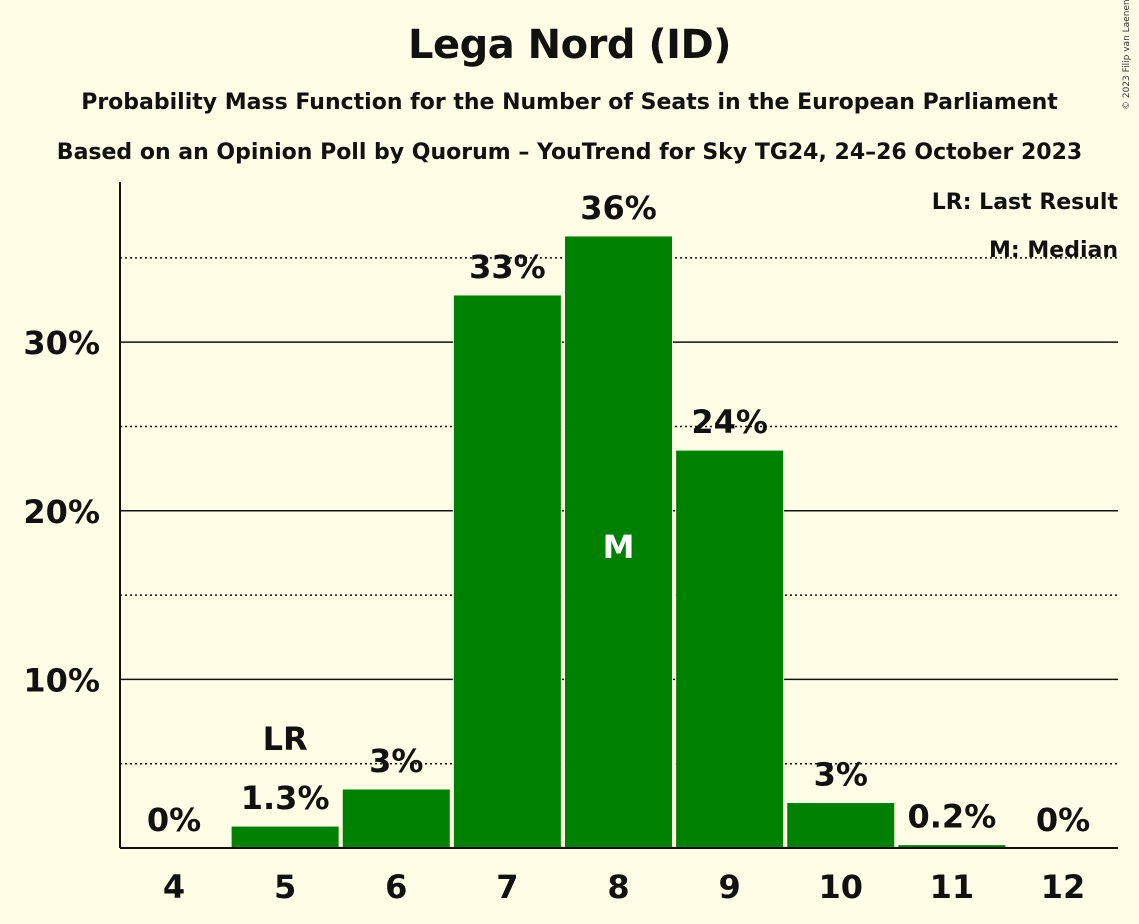 The height and width of the screenshot is (924, 1139). I want to click on data-label: 0.2%, so click(952, 817).